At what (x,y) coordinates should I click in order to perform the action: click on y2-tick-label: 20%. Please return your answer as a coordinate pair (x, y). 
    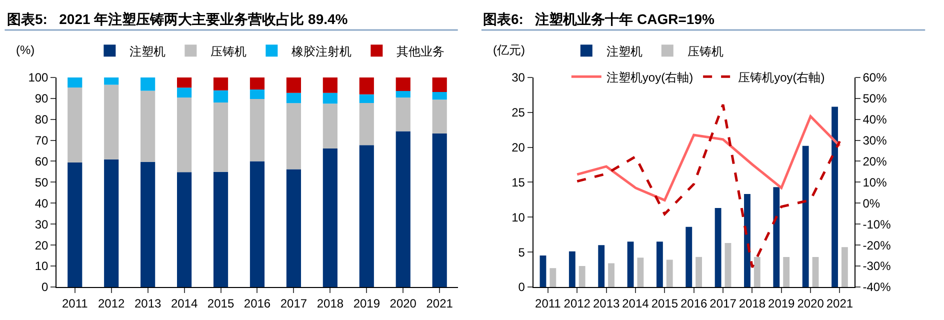
    Looking at the image, I should click on (875, 161).